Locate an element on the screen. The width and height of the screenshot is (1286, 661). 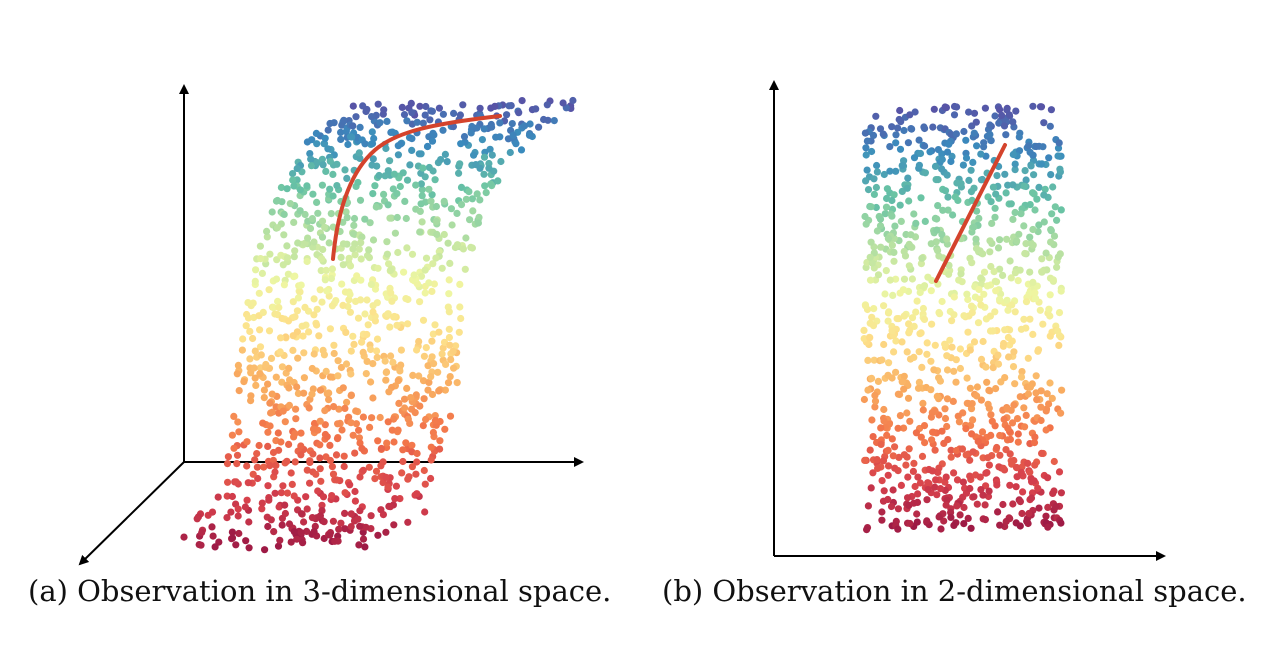
panel-b-point-cloud is located at coordinates (963, 318).